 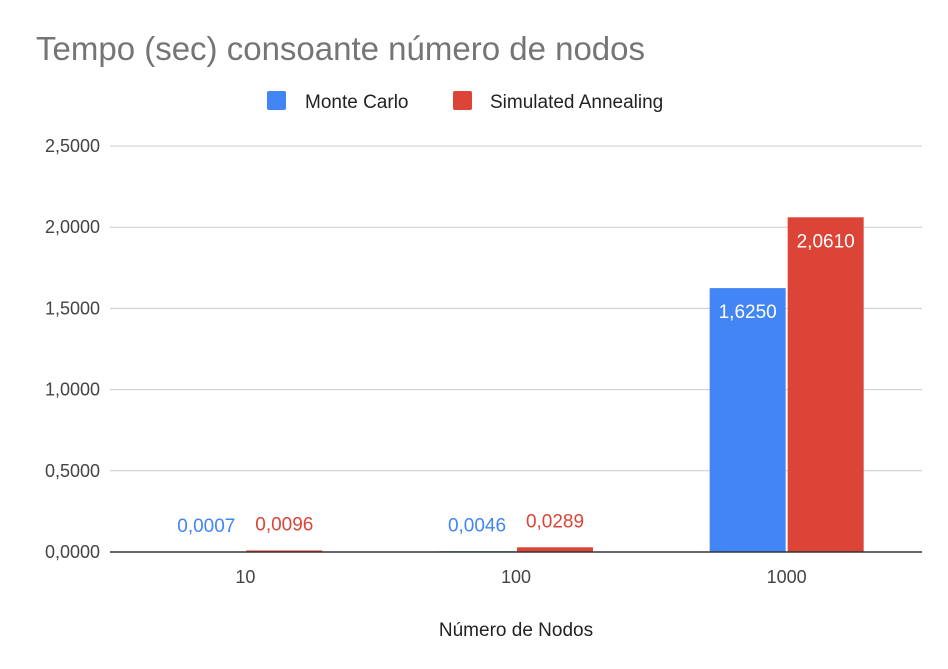 What do you see at coordinates (477, 525) in the screenshot?
I see `data-label-0-1: 0,0046` at bounding box center [477, 525].